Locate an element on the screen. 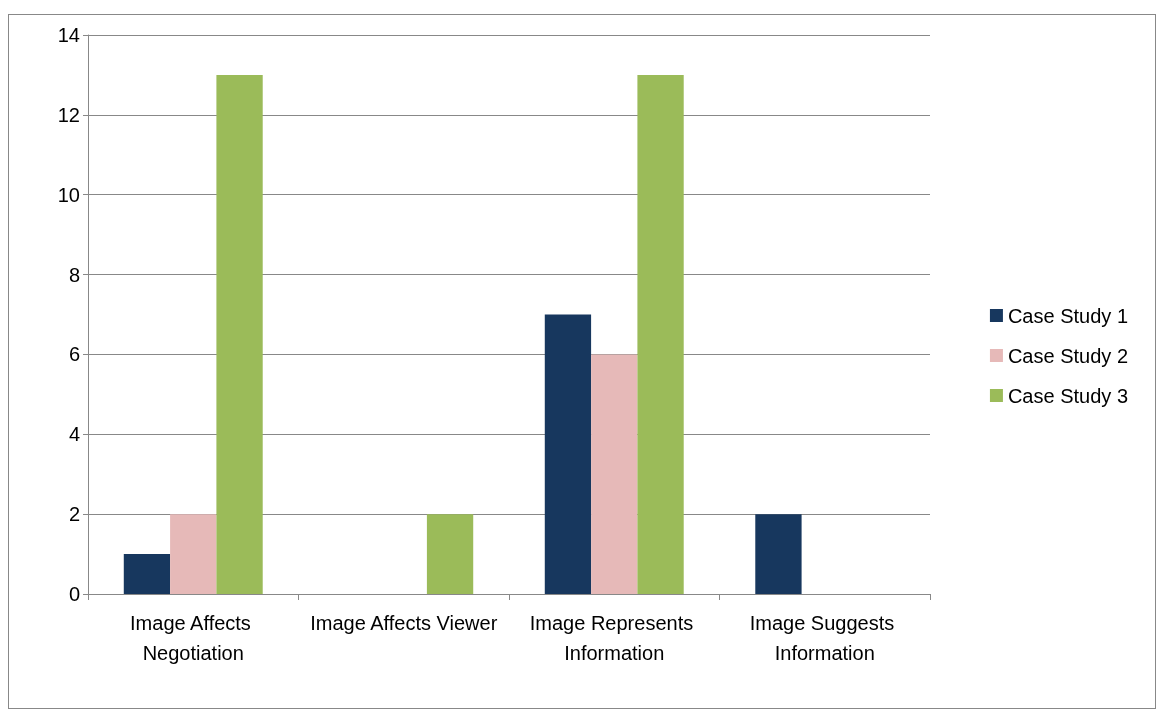 This screenshot has height=711, width=1158. y-tick-label: 0 is located at coordinates (74, 594).